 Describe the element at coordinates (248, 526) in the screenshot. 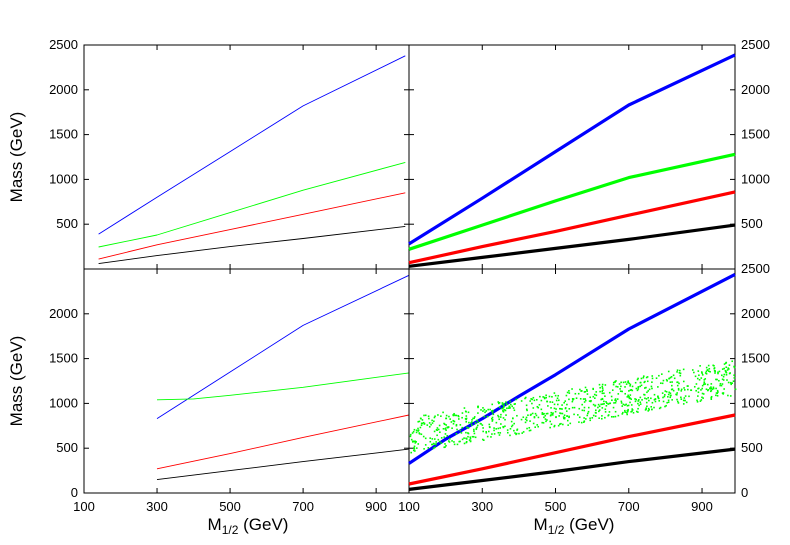

I see `svg-text: M1/2 (GeV)` at that location.